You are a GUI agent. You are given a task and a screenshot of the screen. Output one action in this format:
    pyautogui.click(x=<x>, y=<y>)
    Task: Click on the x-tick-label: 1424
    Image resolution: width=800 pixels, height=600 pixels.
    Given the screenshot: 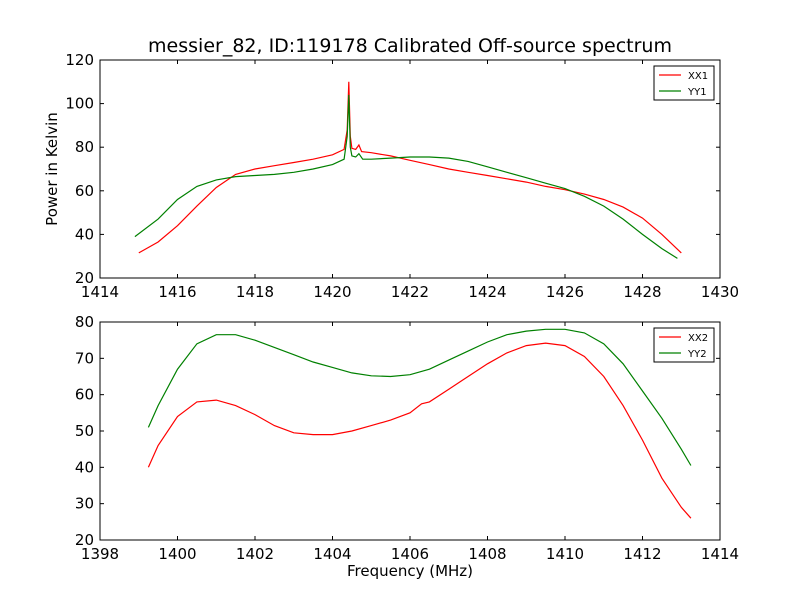 What is the action you would take?
    pyautogui.click(x=487, y=292)
    